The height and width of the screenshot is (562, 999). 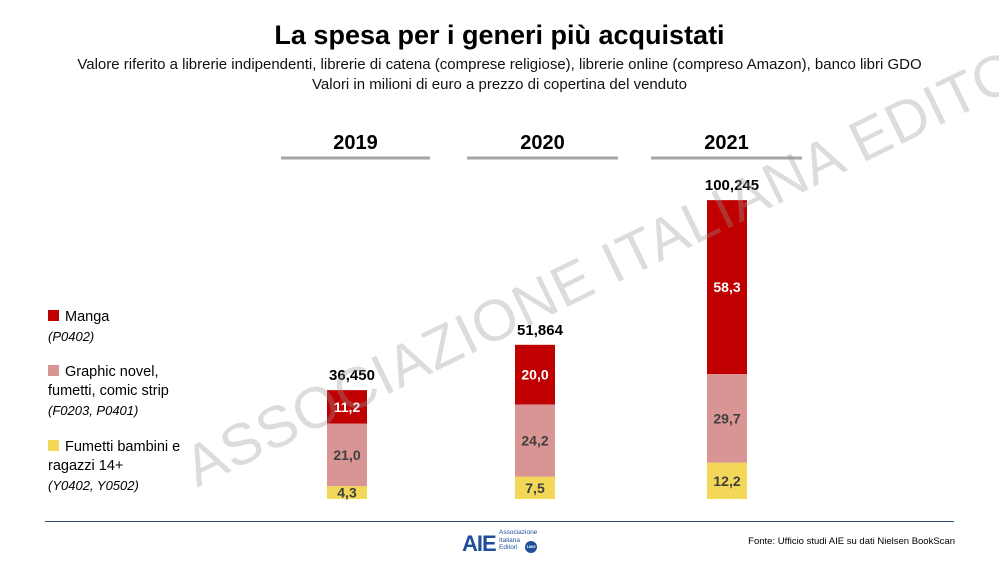 What do you see at coordinates (86, 466) in the screenshot?
I see `legend-label2-fumetti-bambini: ragazzi 14+` at bounding box center [86, 466].